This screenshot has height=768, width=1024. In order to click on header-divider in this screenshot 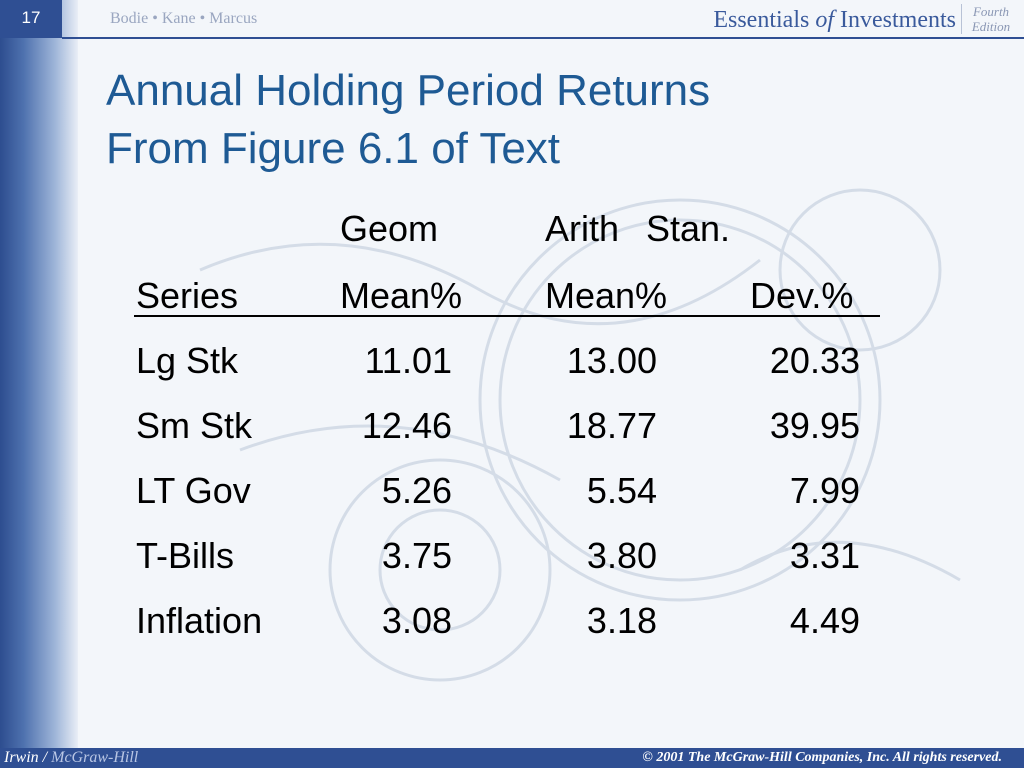, I will do `click(543, 38)`.